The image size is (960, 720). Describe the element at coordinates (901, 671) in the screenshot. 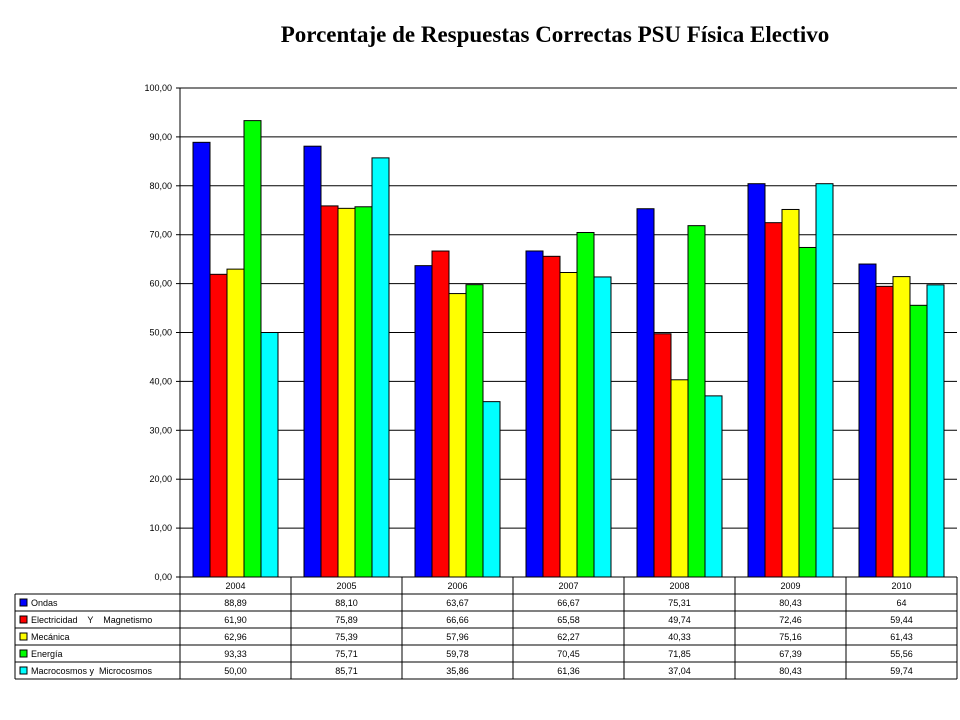

I see `data-label: 59,74` at that location.